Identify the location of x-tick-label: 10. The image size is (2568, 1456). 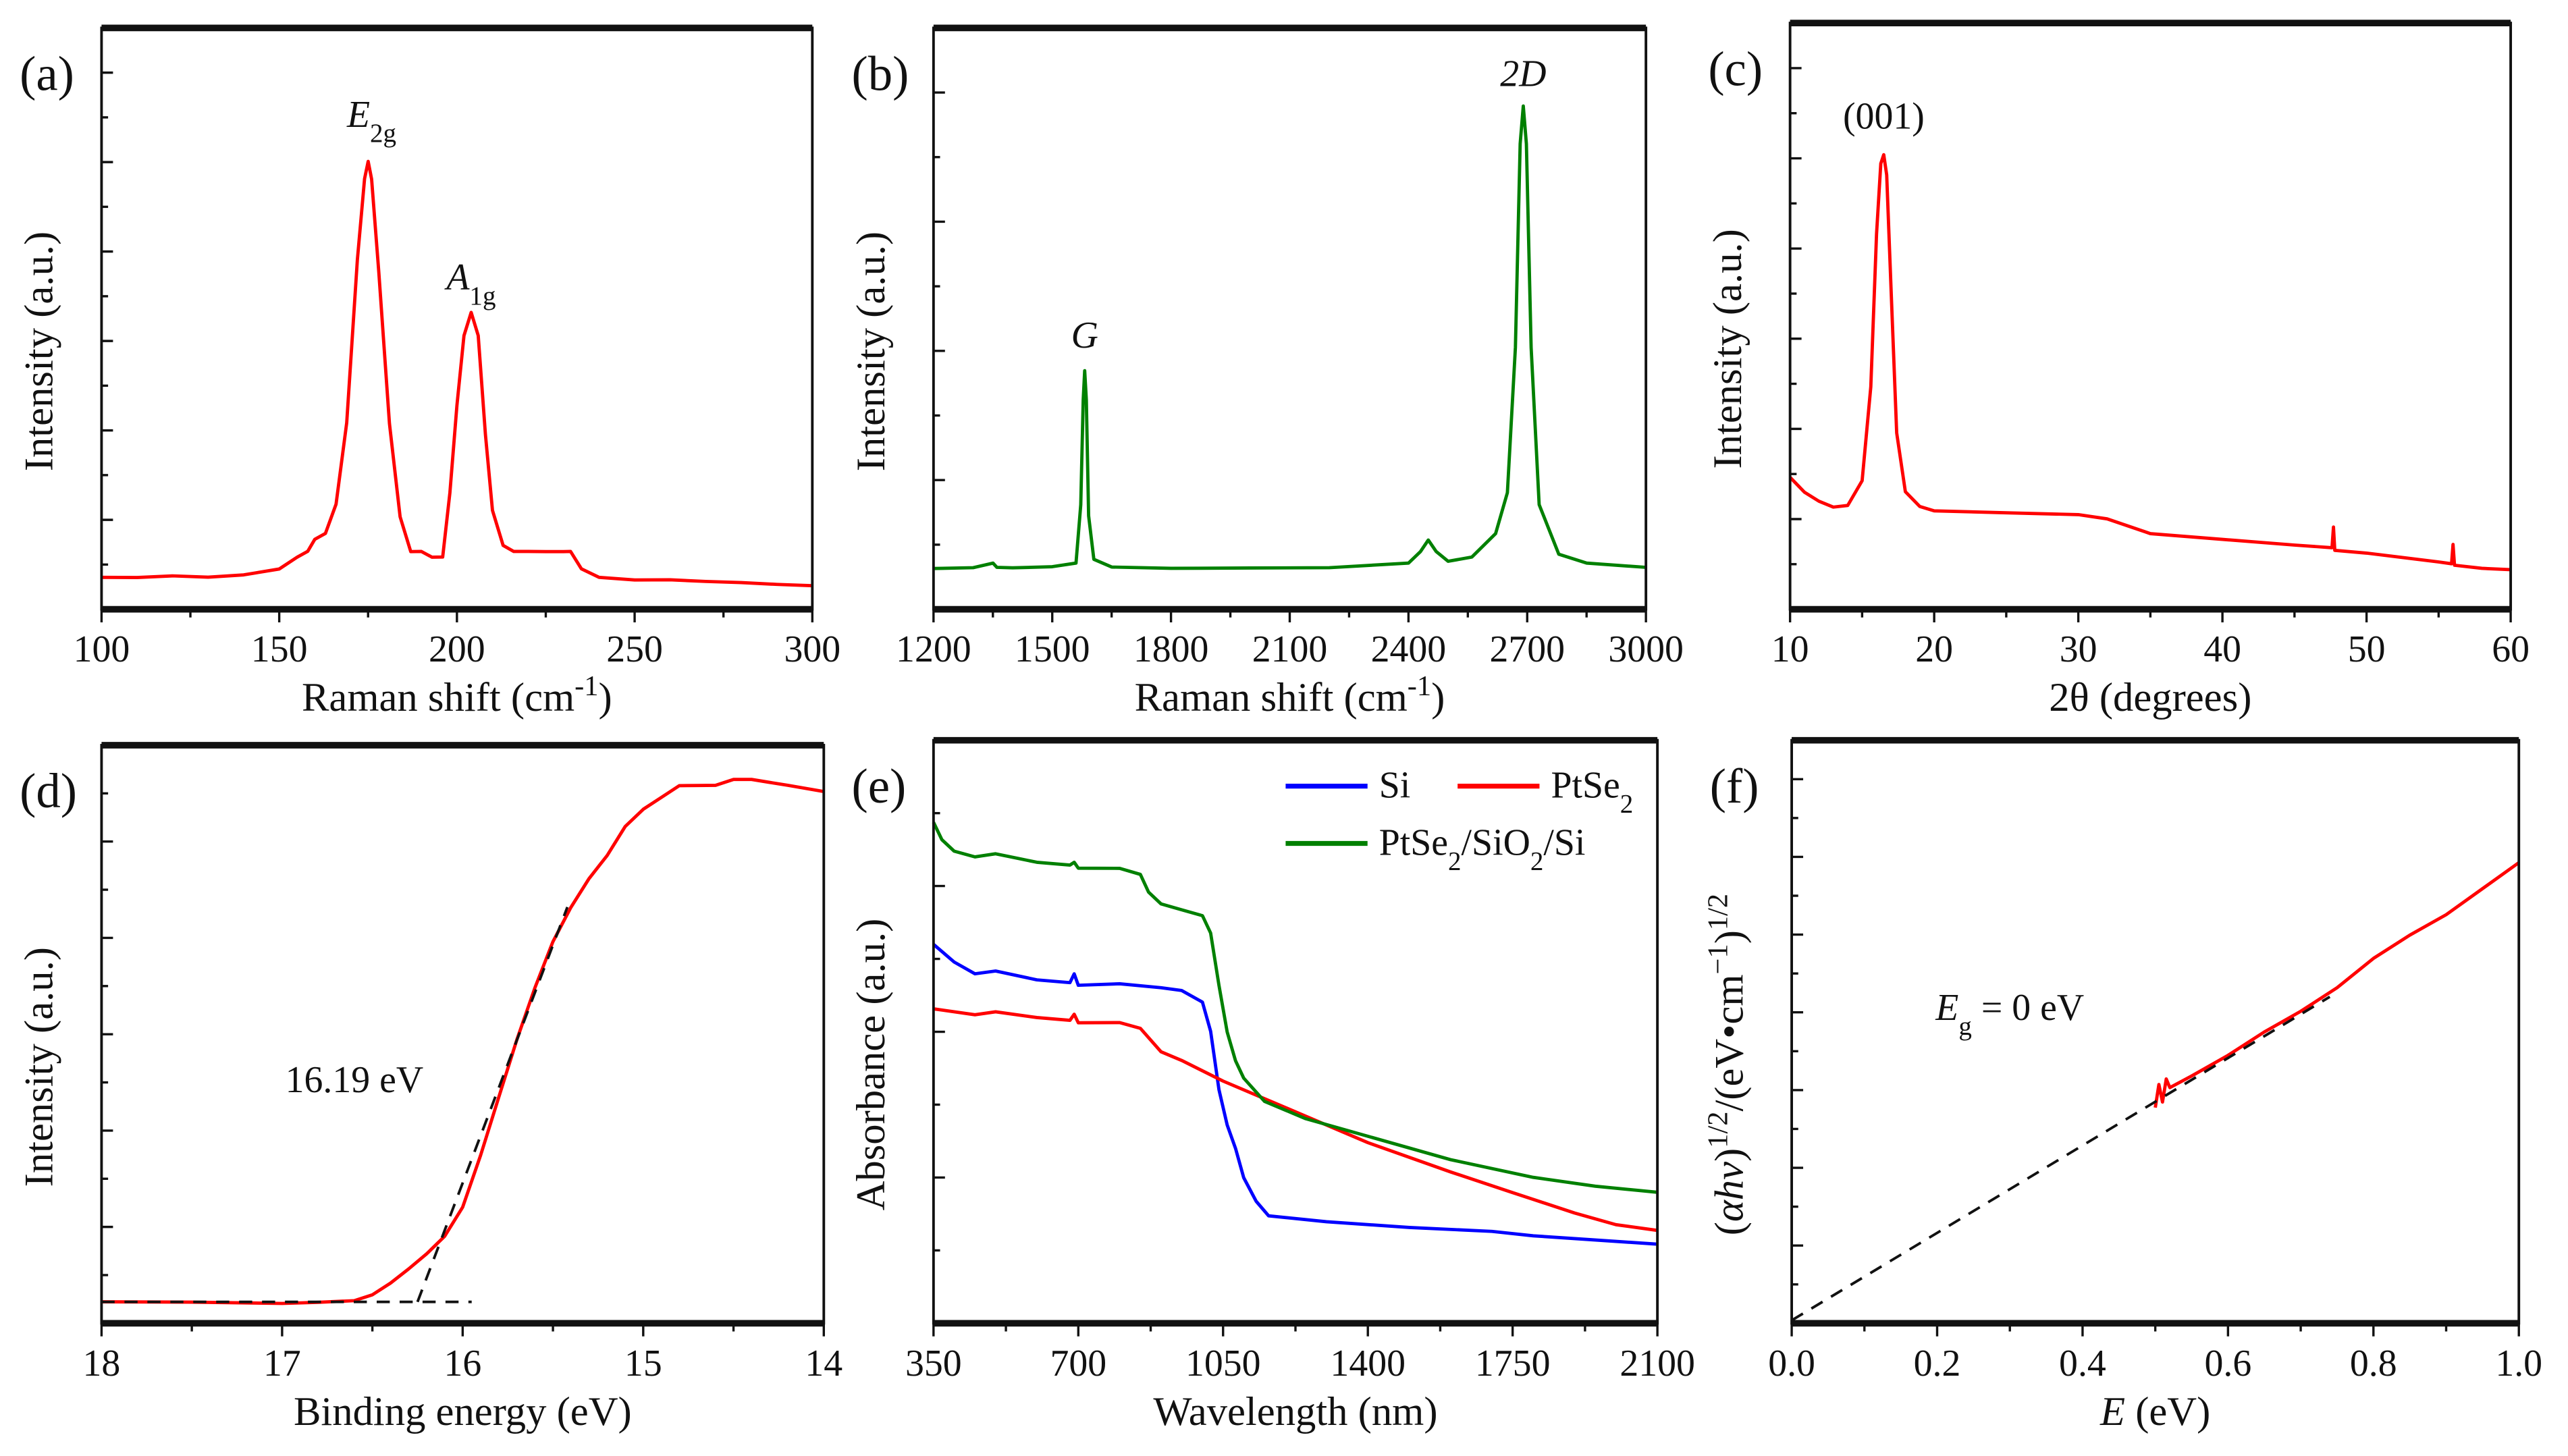
(1790, 649).